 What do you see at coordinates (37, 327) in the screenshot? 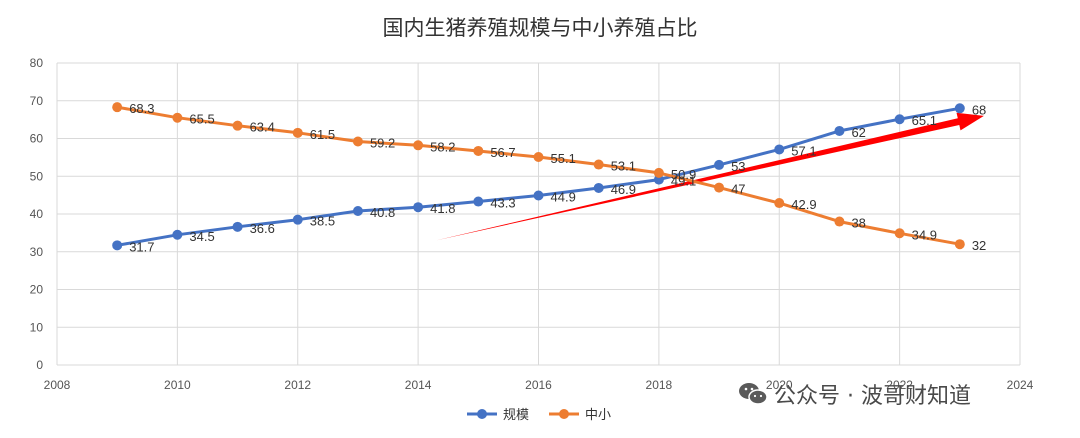
I see `y-tick-label: 10` at bounding box center [37, 327].